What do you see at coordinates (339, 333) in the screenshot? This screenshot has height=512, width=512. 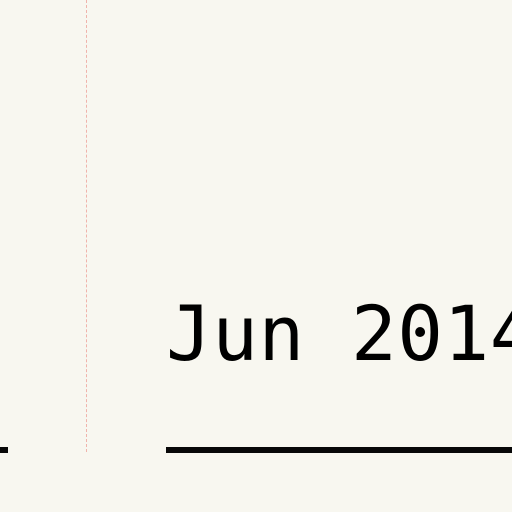 I see `date-label: Jun 2014` at bounding box center [339, 333].